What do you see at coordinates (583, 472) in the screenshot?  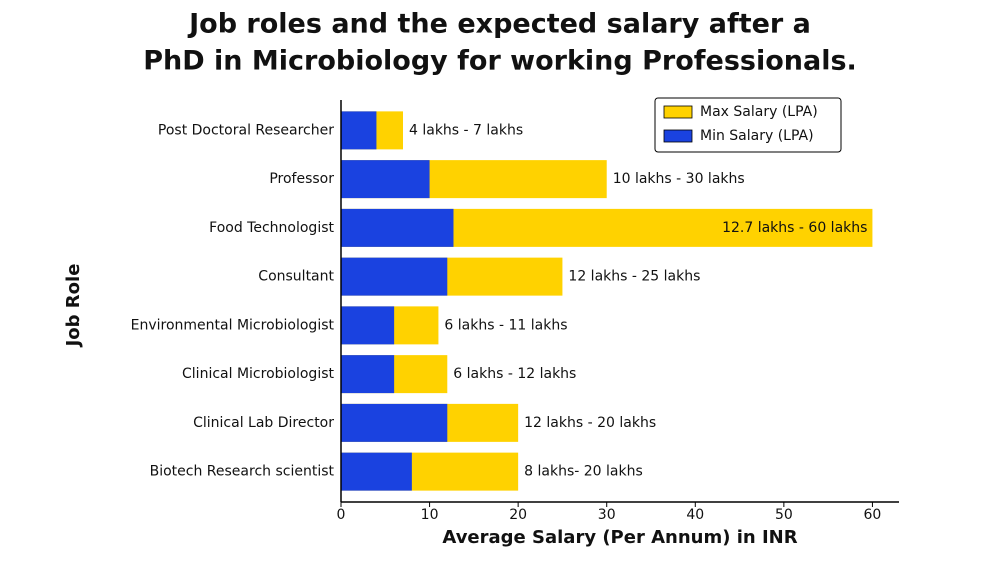 I see `value-label: 8 lakhs- 20 lakhs` at bounding box center [583, 472].